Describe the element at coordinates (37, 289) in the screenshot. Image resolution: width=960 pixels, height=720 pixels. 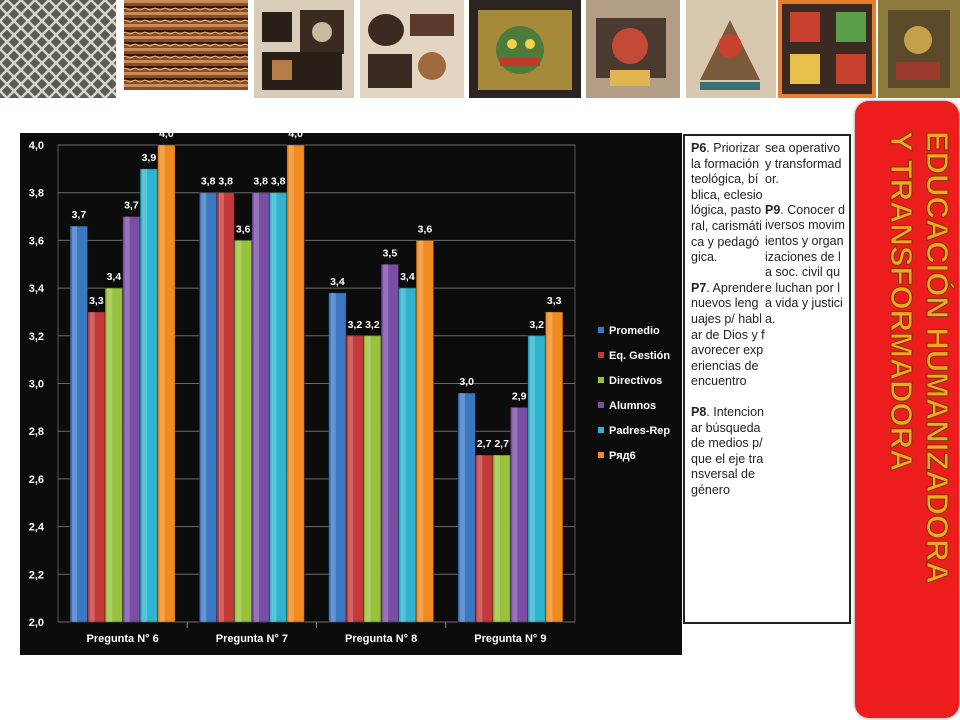
I see `y-tick-label: 3,4` at that location.